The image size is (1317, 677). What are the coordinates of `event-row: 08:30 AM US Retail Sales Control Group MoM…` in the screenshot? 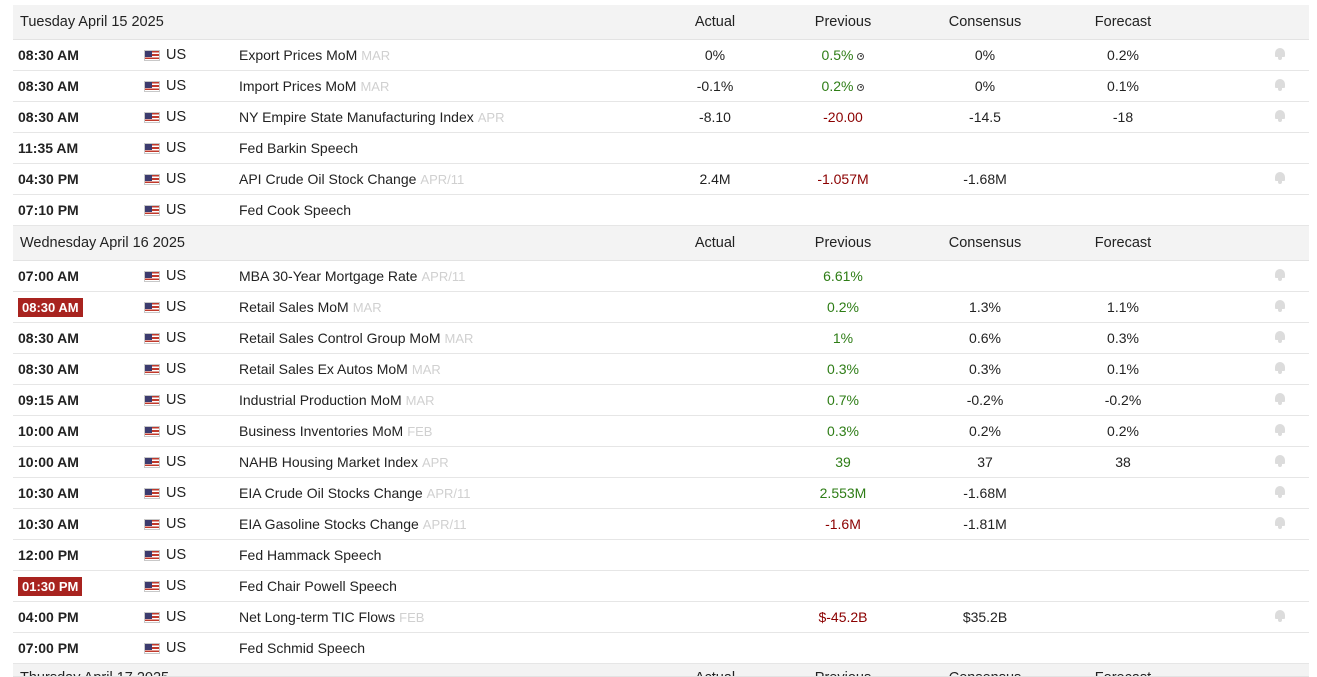 It's located at (661, 338).